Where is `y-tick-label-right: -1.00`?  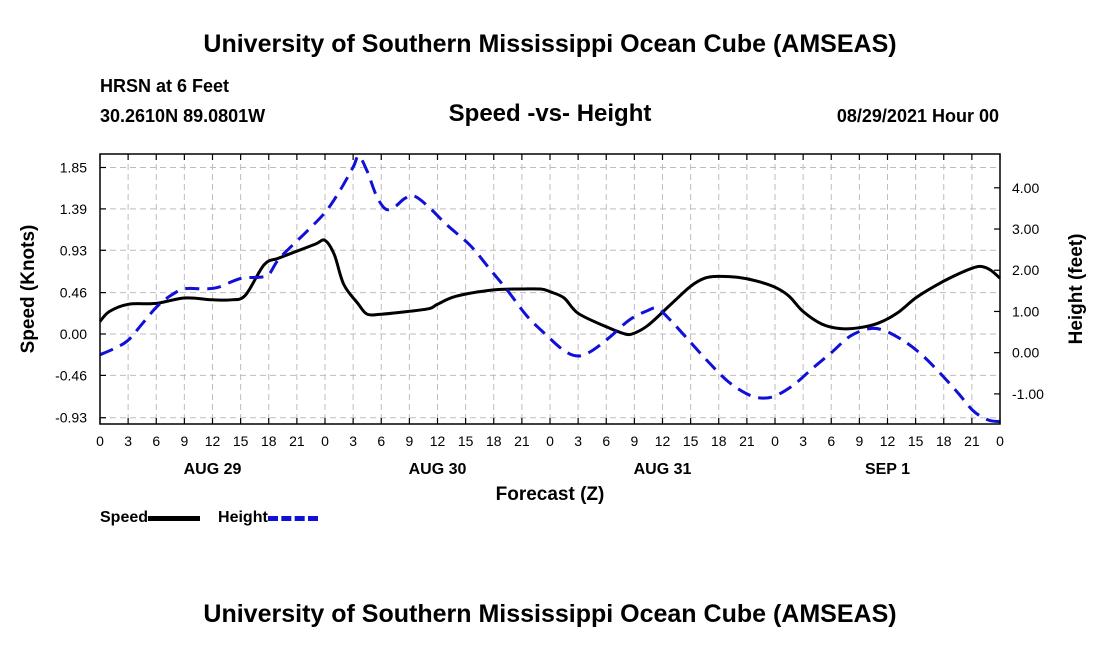 y-tick-label-right: -1.00 is located at coordinates (1028, 394).